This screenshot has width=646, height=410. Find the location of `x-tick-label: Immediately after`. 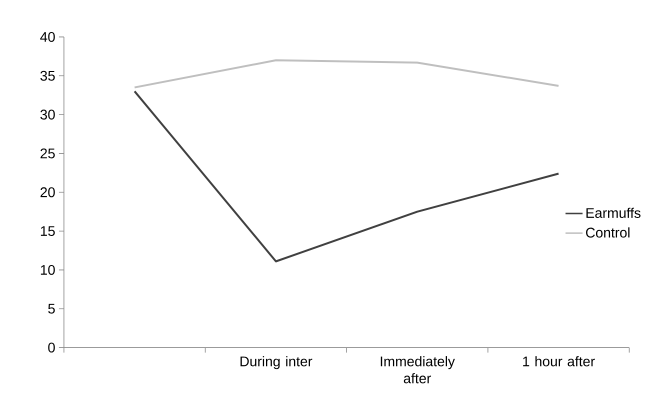

x-tick-label: Immediately after is located at coordinates (417, 370).